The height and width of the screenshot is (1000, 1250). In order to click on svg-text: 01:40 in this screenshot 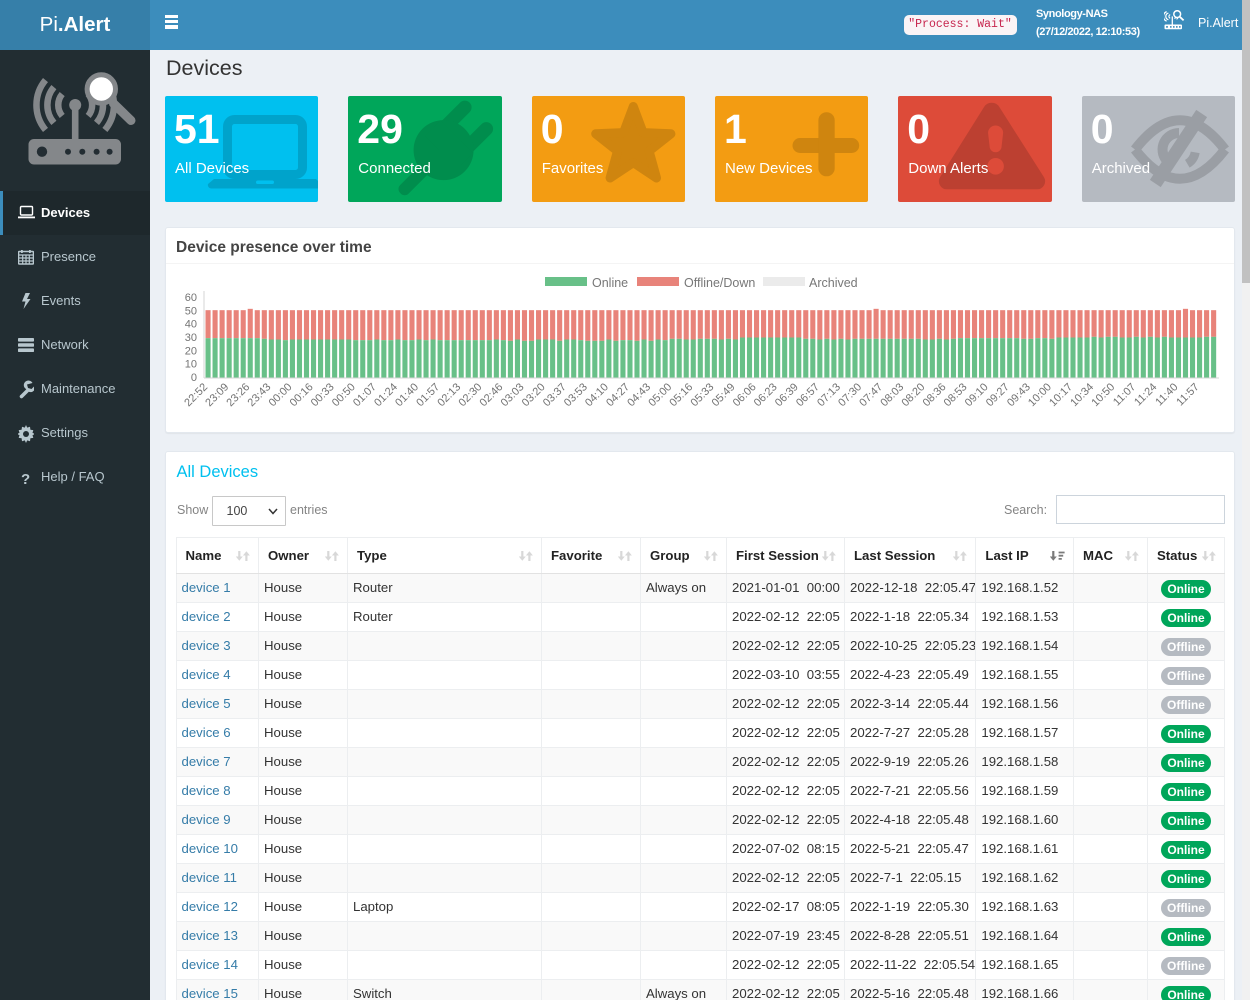, I will do `click(407, 395)`.